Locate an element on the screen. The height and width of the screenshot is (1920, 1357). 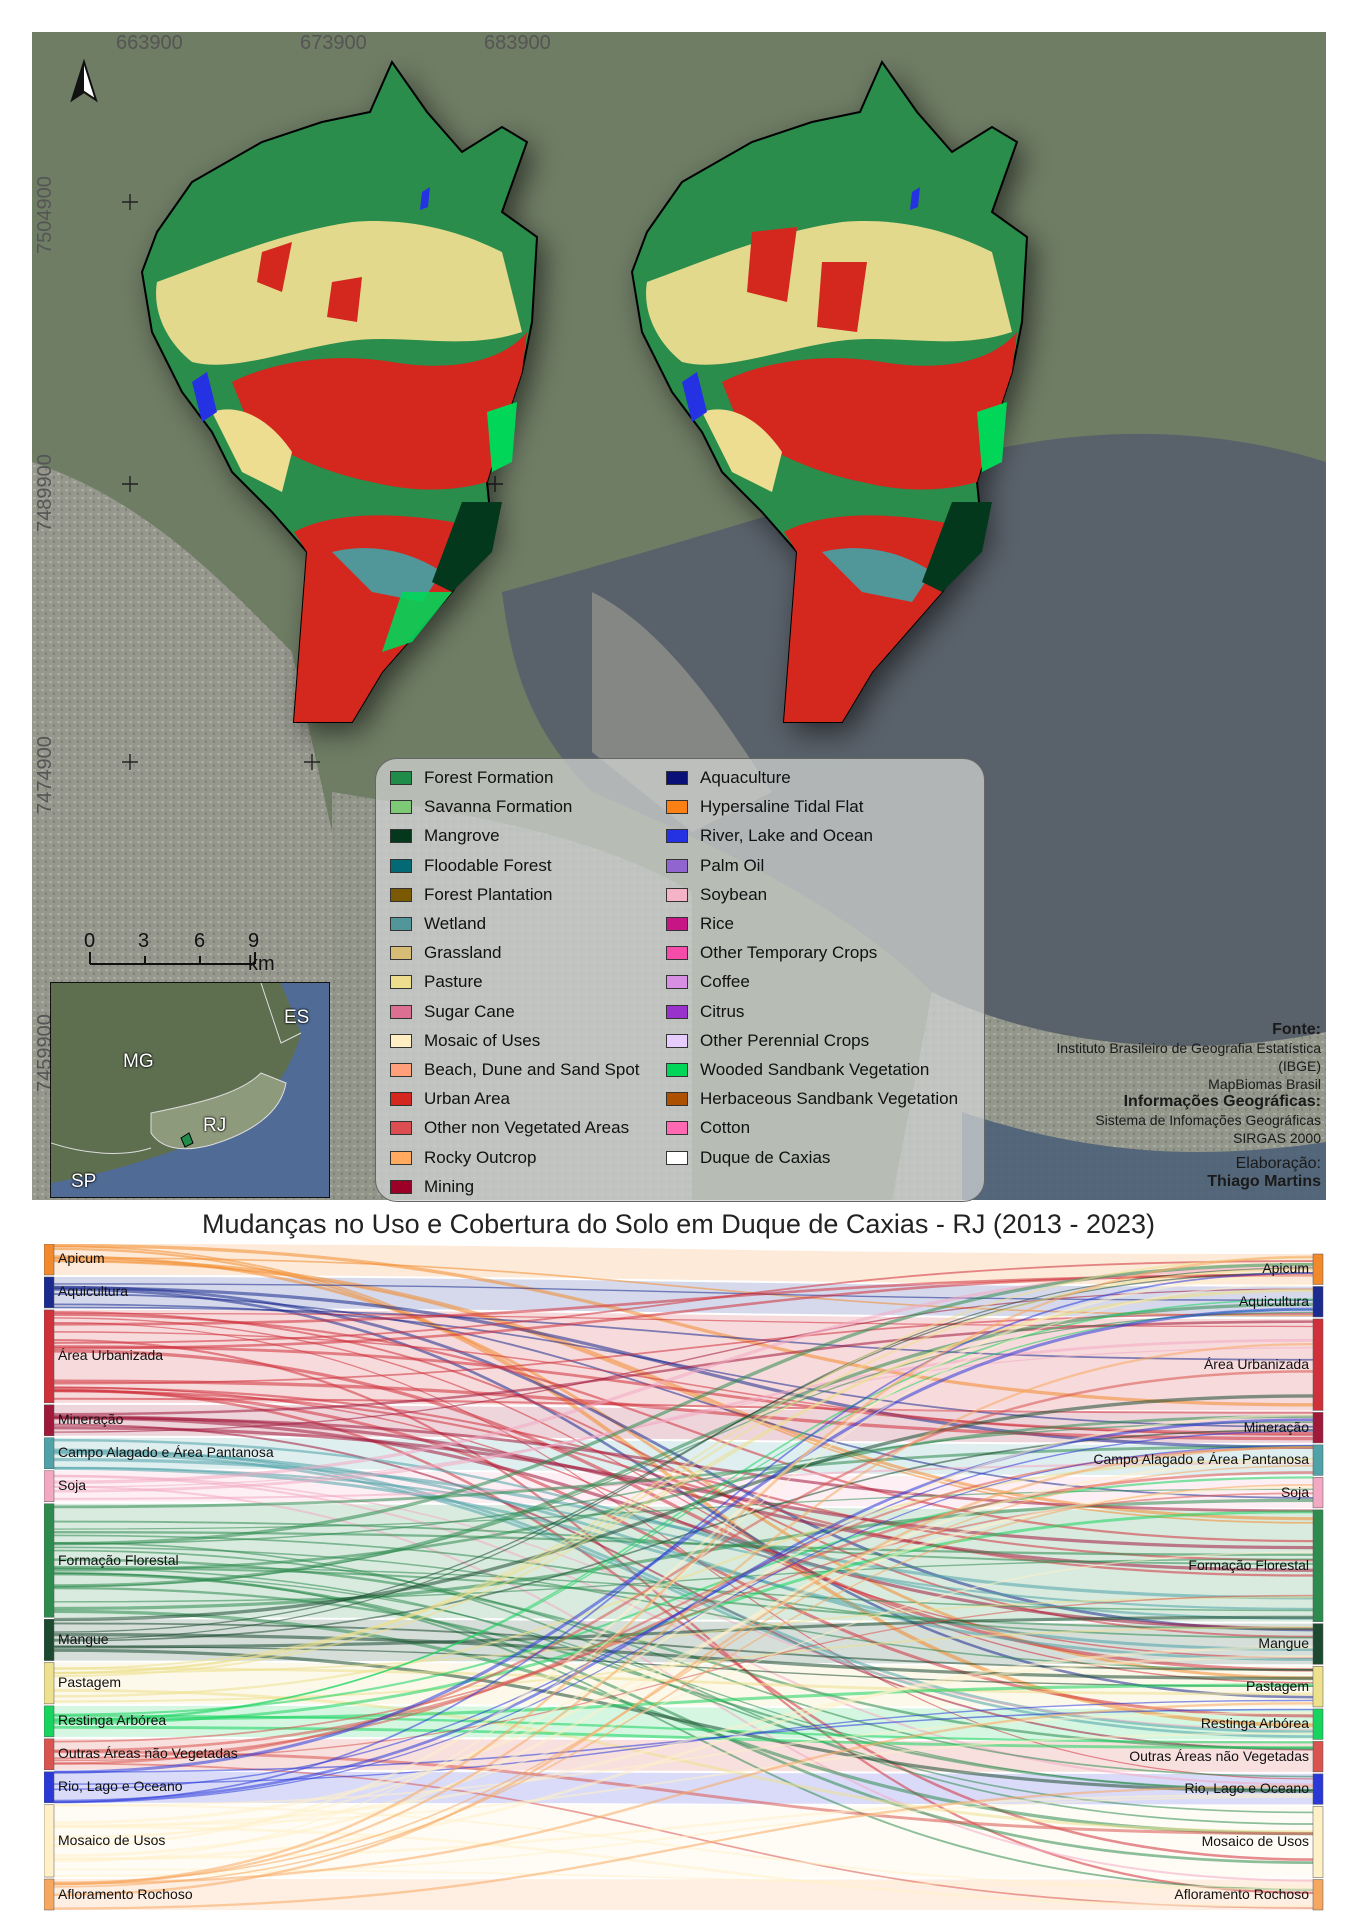
inset-map-drawing is located at coordinates (190, 1090).